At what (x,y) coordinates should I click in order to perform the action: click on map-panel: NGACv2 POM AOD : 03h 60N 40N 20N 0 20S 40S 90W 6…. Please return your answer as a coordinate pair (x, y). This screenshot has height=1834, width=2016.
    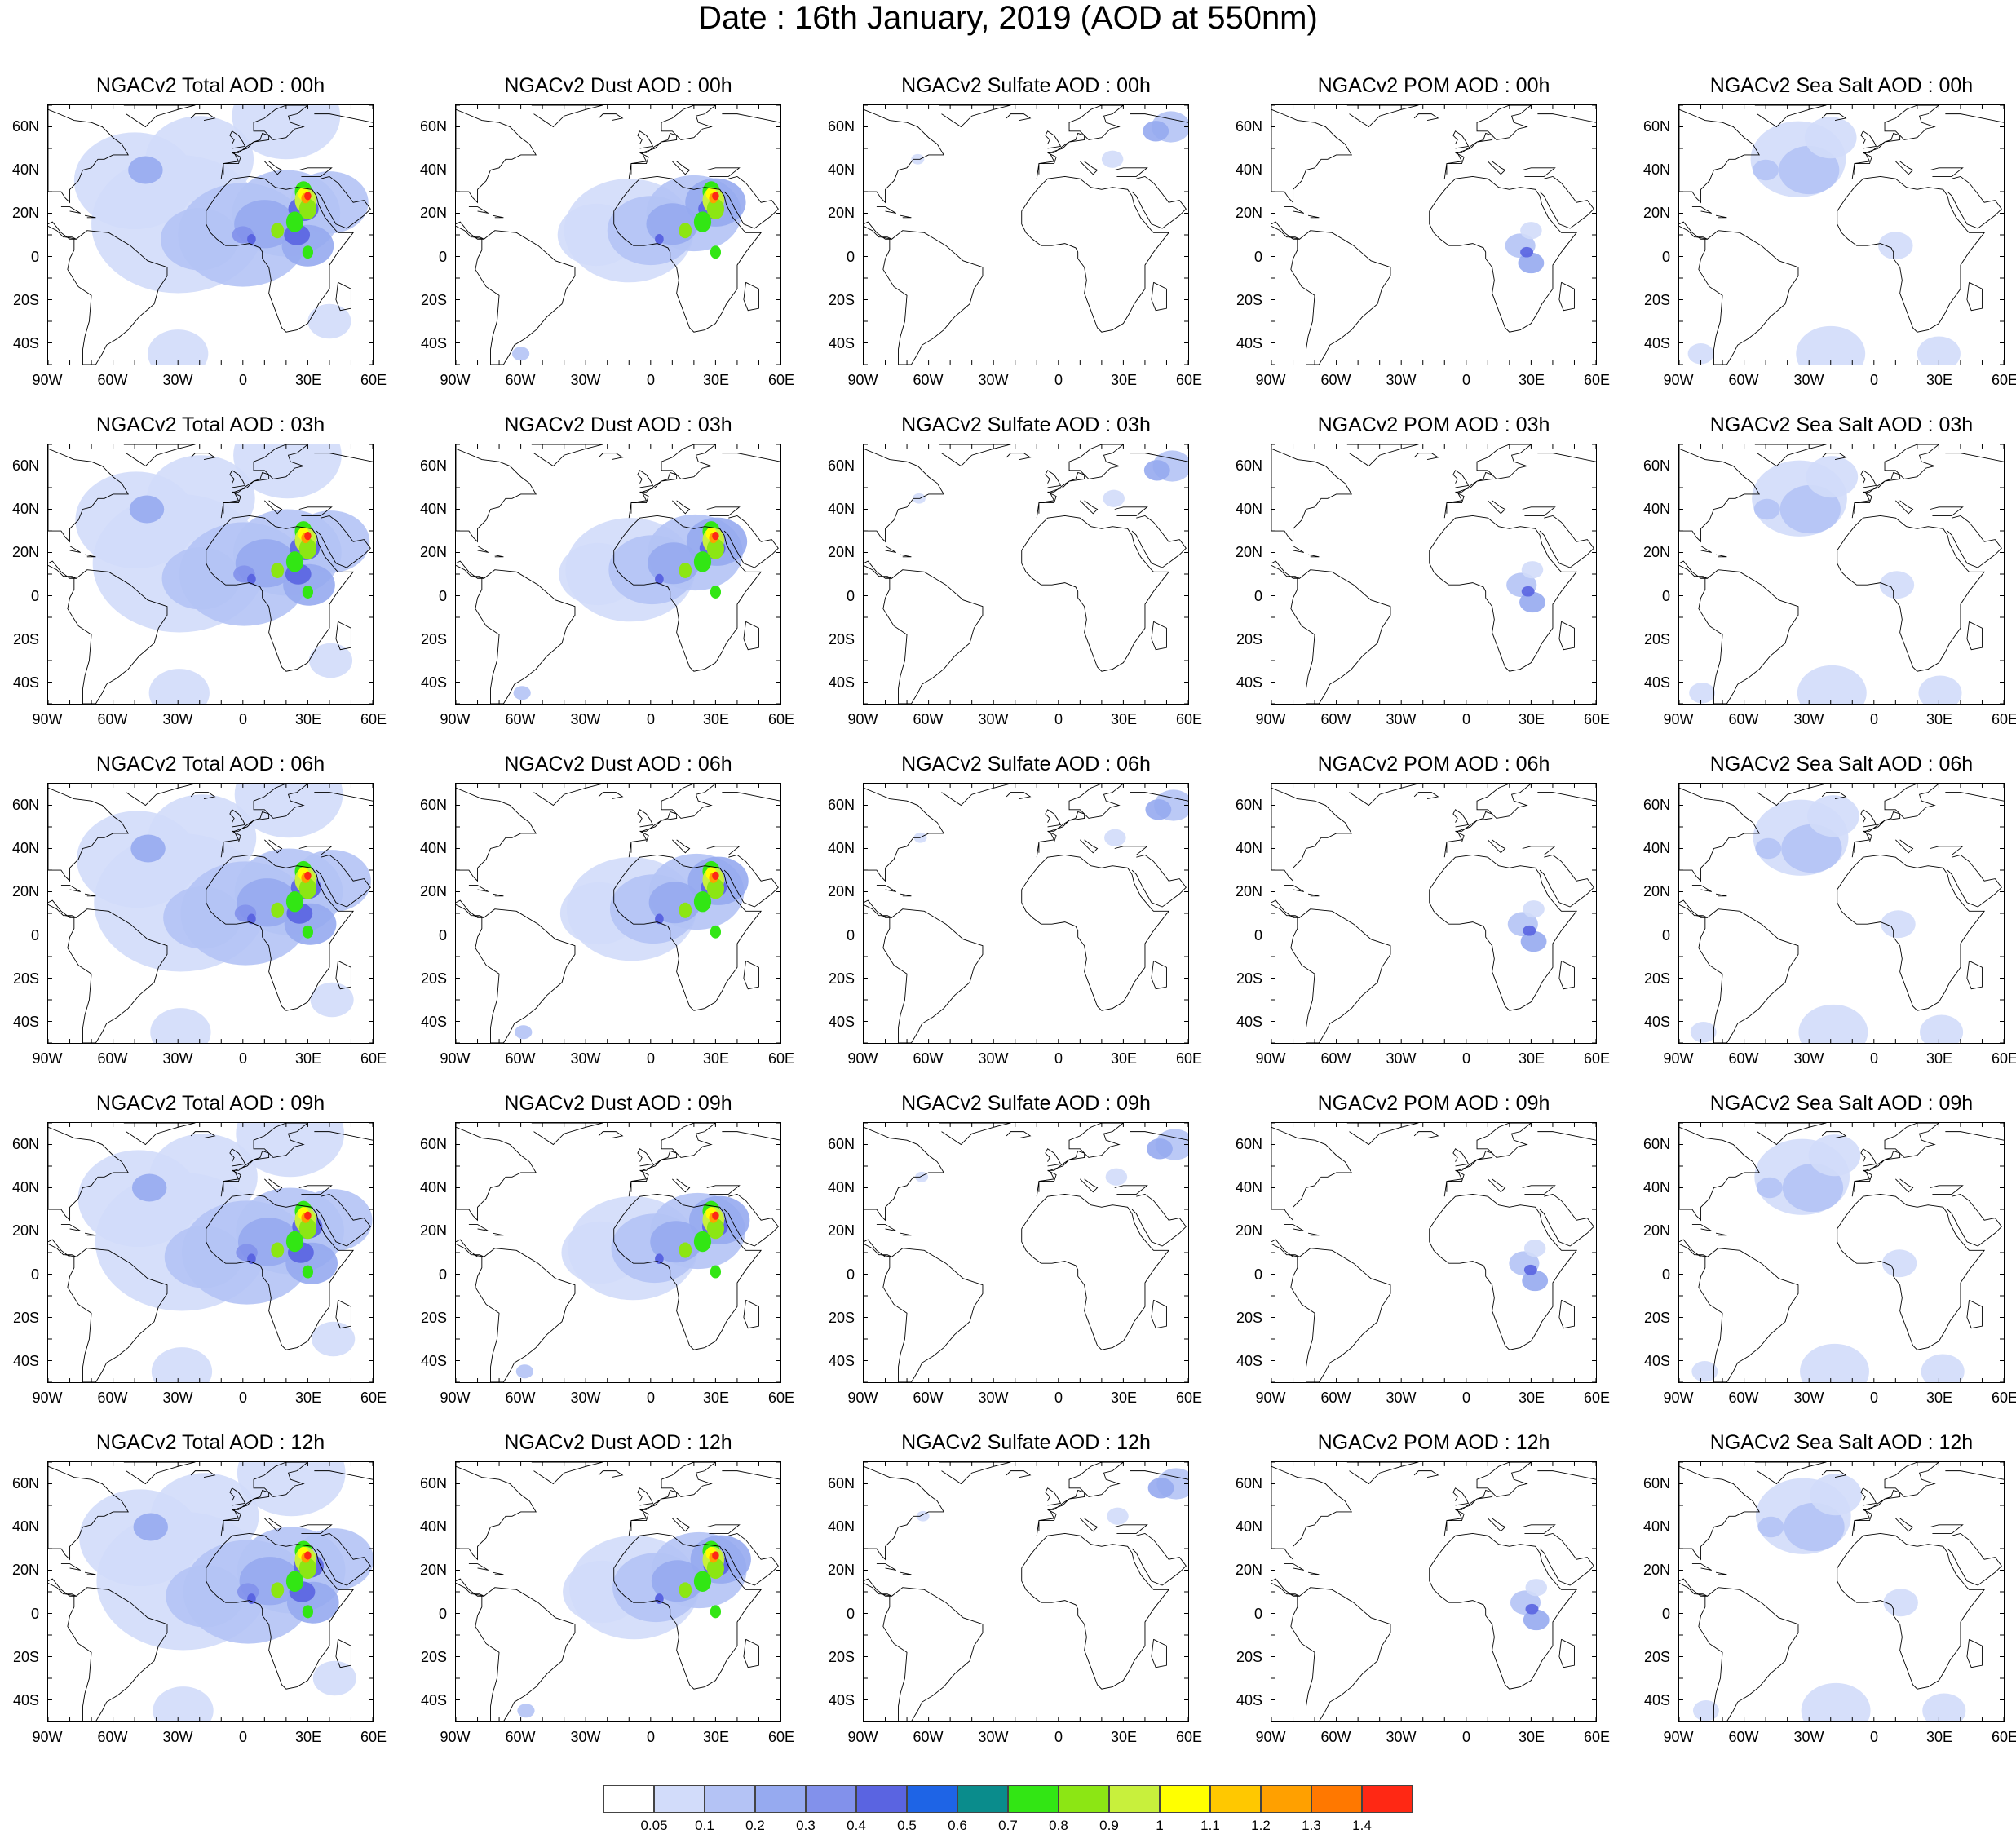
    Looking at the image, I should click on (1445, 582).